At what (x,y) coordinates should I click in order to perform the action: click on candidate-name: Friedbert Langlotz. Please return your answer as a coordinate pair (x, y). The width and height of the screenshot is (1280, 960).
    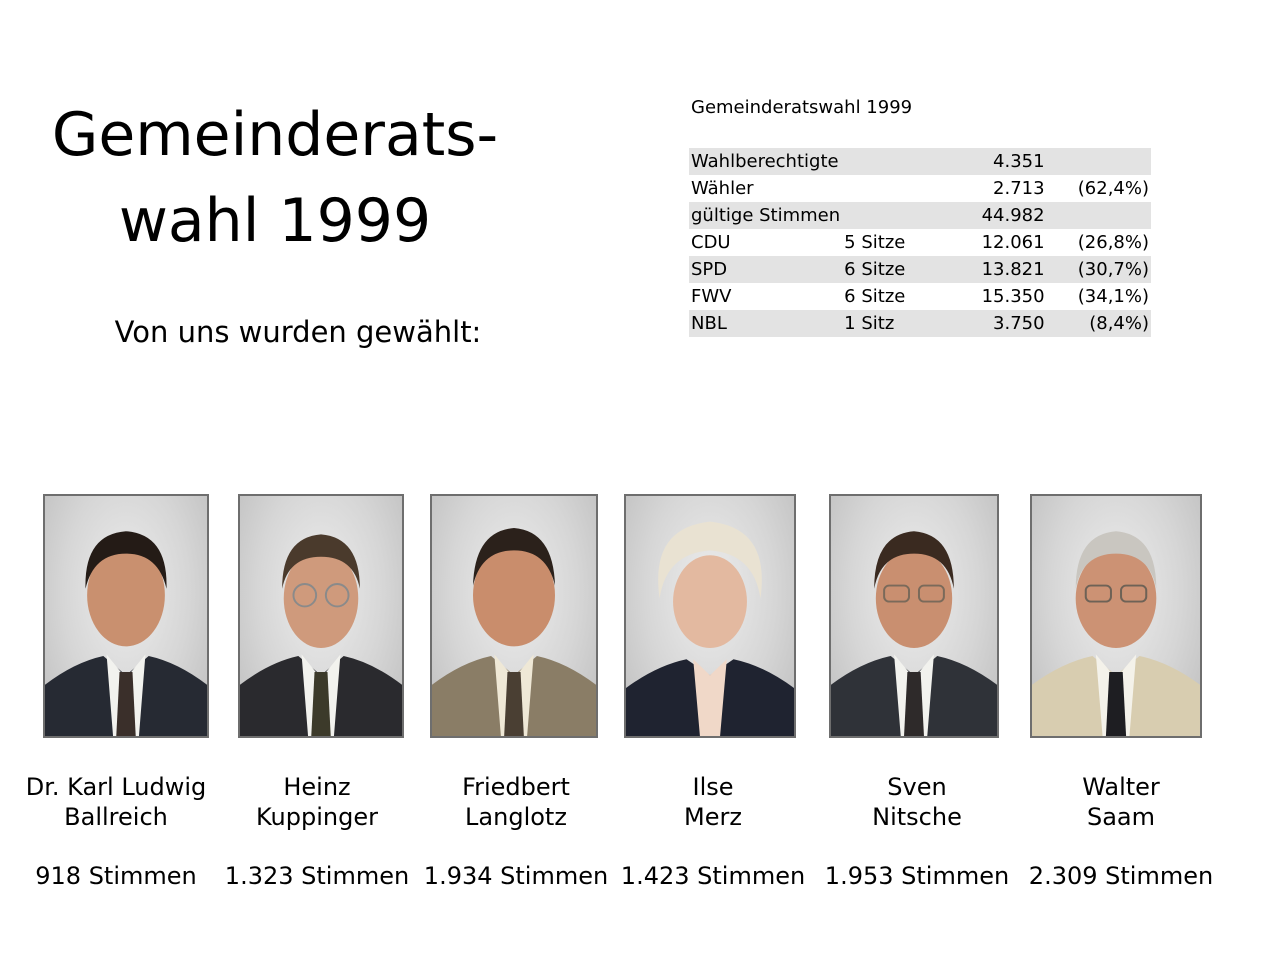
    Looking at the image, I should click on (516, 802).